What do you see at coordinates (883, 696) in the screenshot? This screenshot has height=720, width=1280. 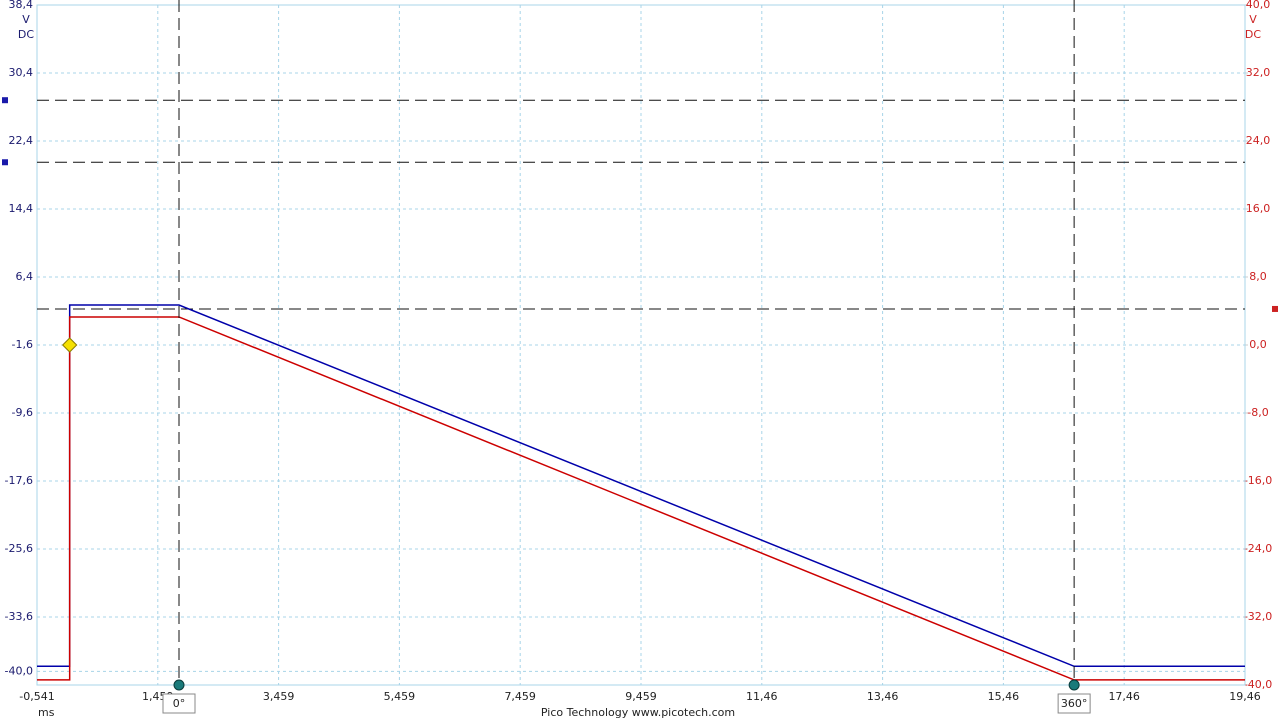 I see `x-tick-label: 13,46` at bounding box center [883, 696].